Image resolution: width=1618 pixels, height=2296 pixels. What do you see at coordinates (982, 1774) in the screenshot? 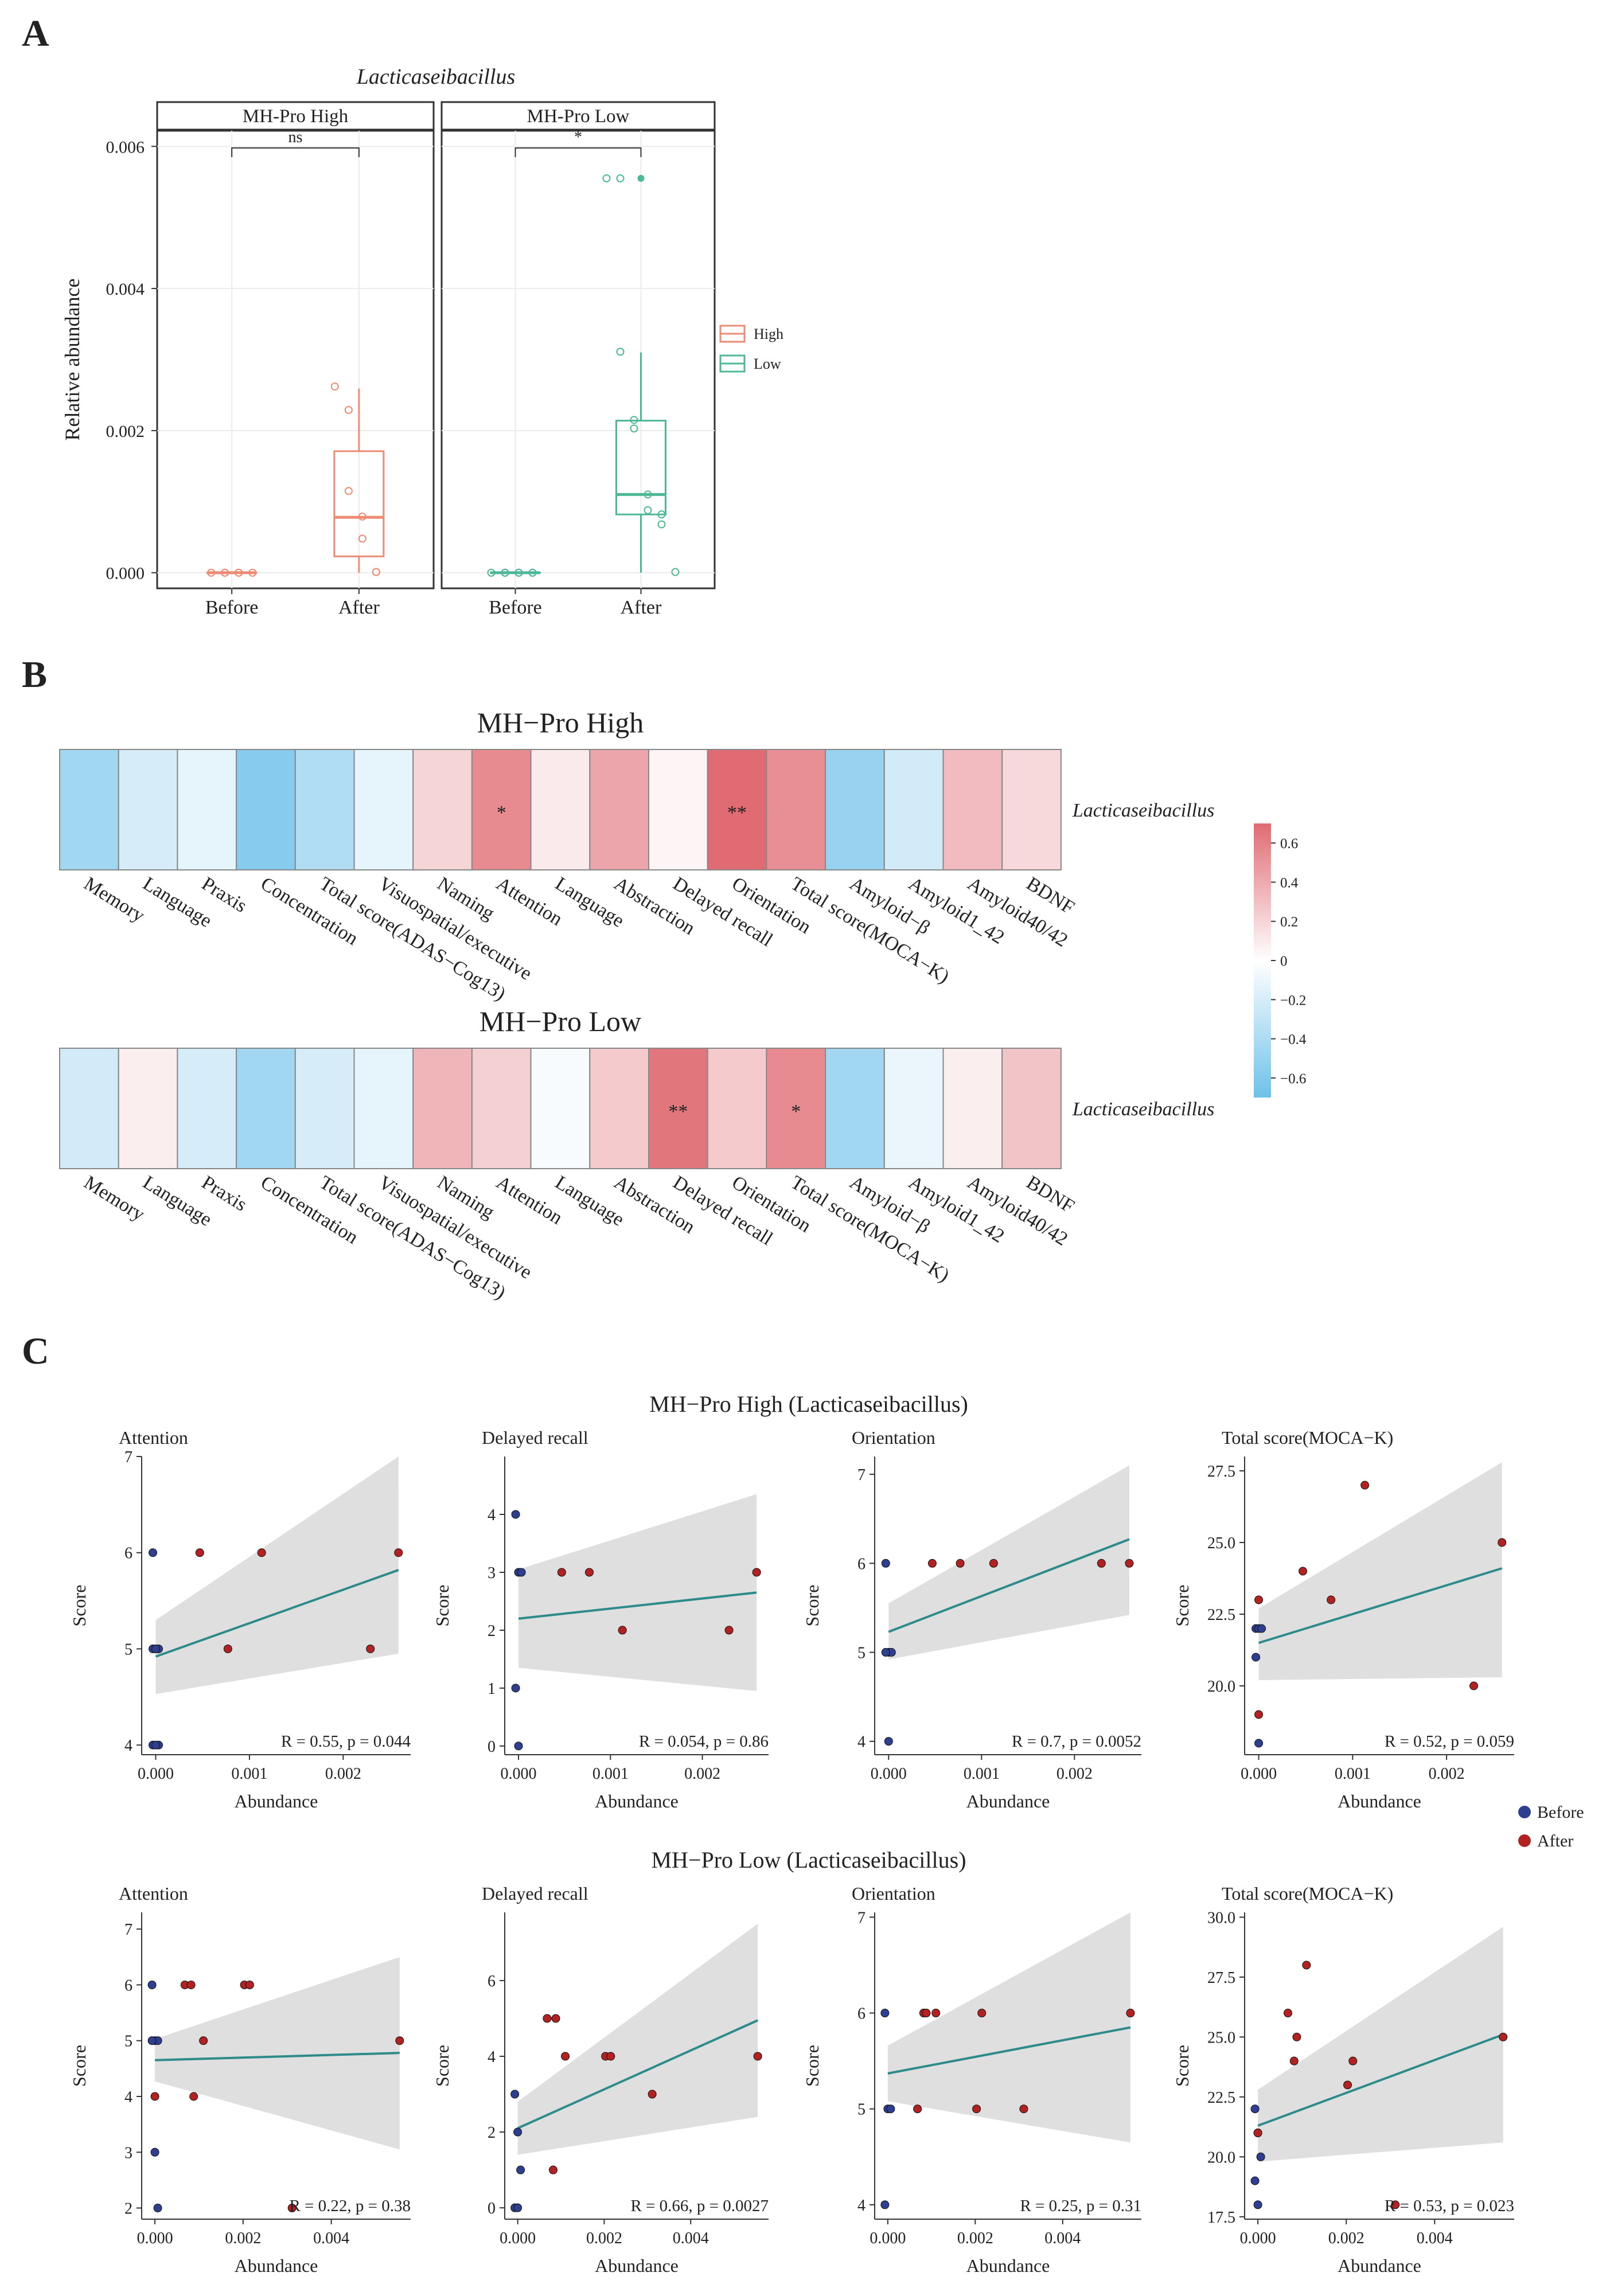
I see `x-tick-label: 0.001` at bounding box center [982, 1774].